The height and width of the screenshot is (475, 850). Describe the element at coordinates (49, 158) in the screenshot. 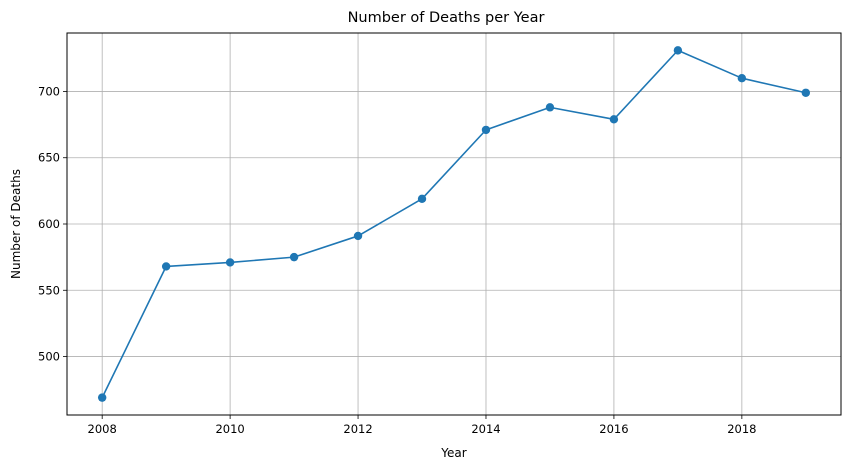

I see `y-tick-label: 650` at that location.